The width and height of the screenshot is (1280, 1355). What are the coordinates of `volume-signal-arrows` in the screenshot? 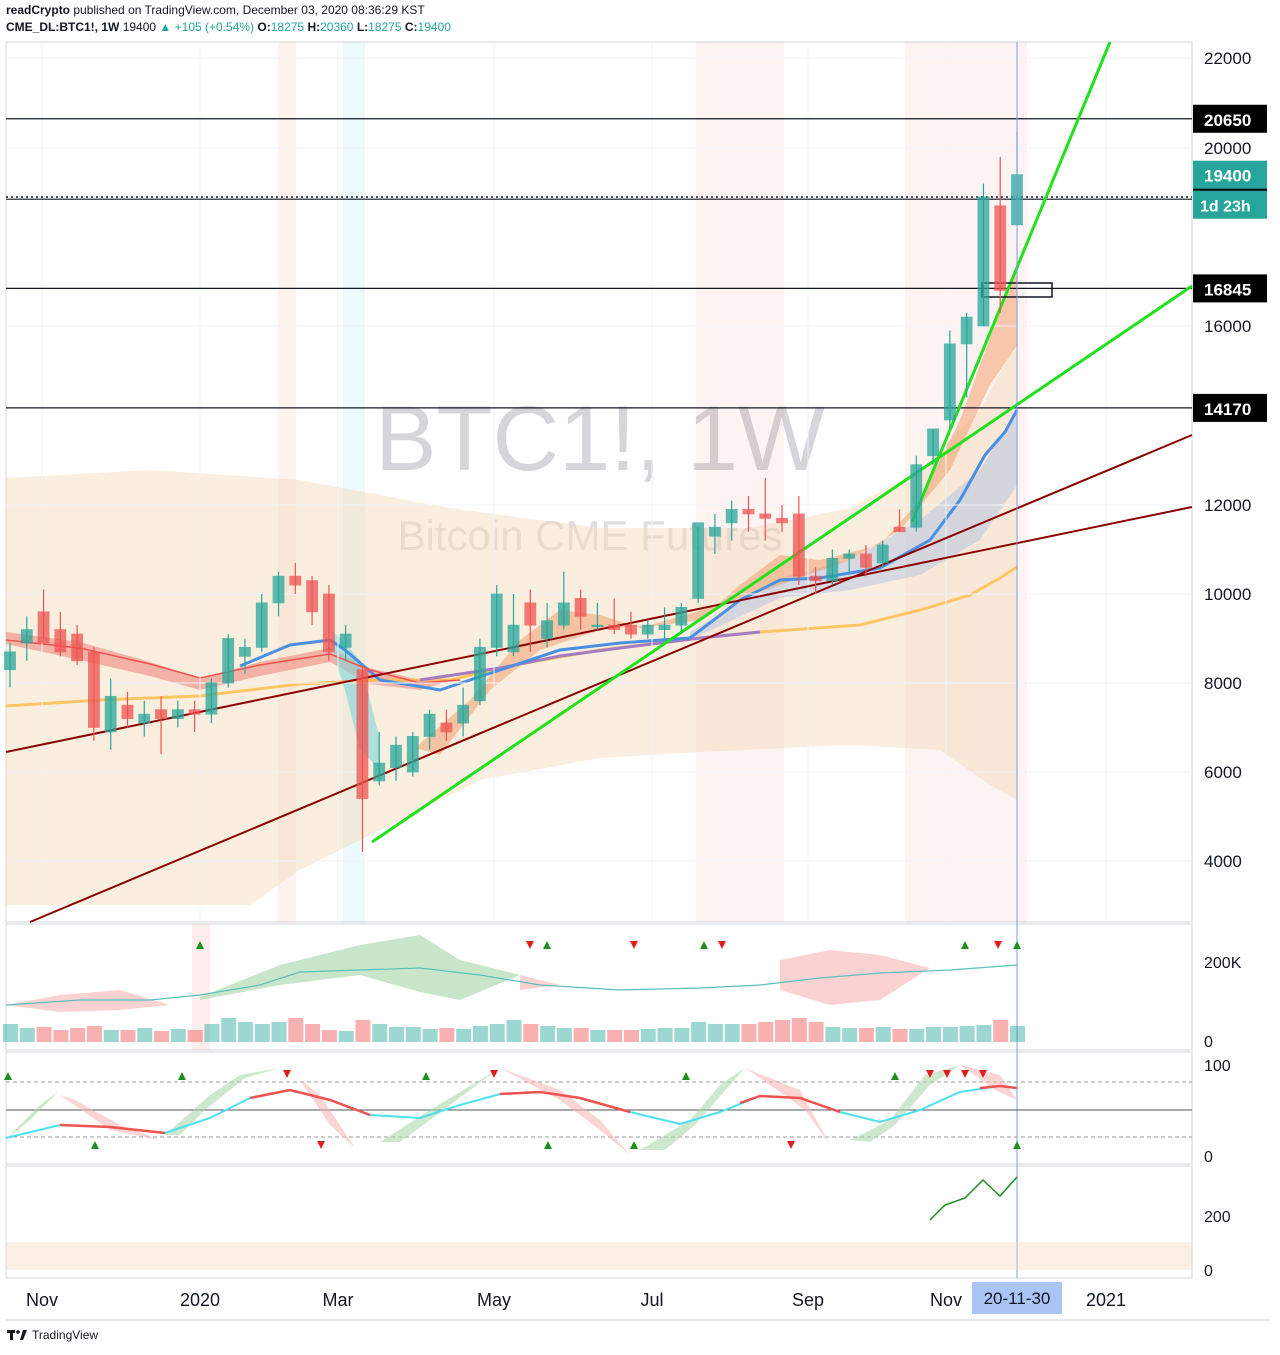 It's located at (608, 945).